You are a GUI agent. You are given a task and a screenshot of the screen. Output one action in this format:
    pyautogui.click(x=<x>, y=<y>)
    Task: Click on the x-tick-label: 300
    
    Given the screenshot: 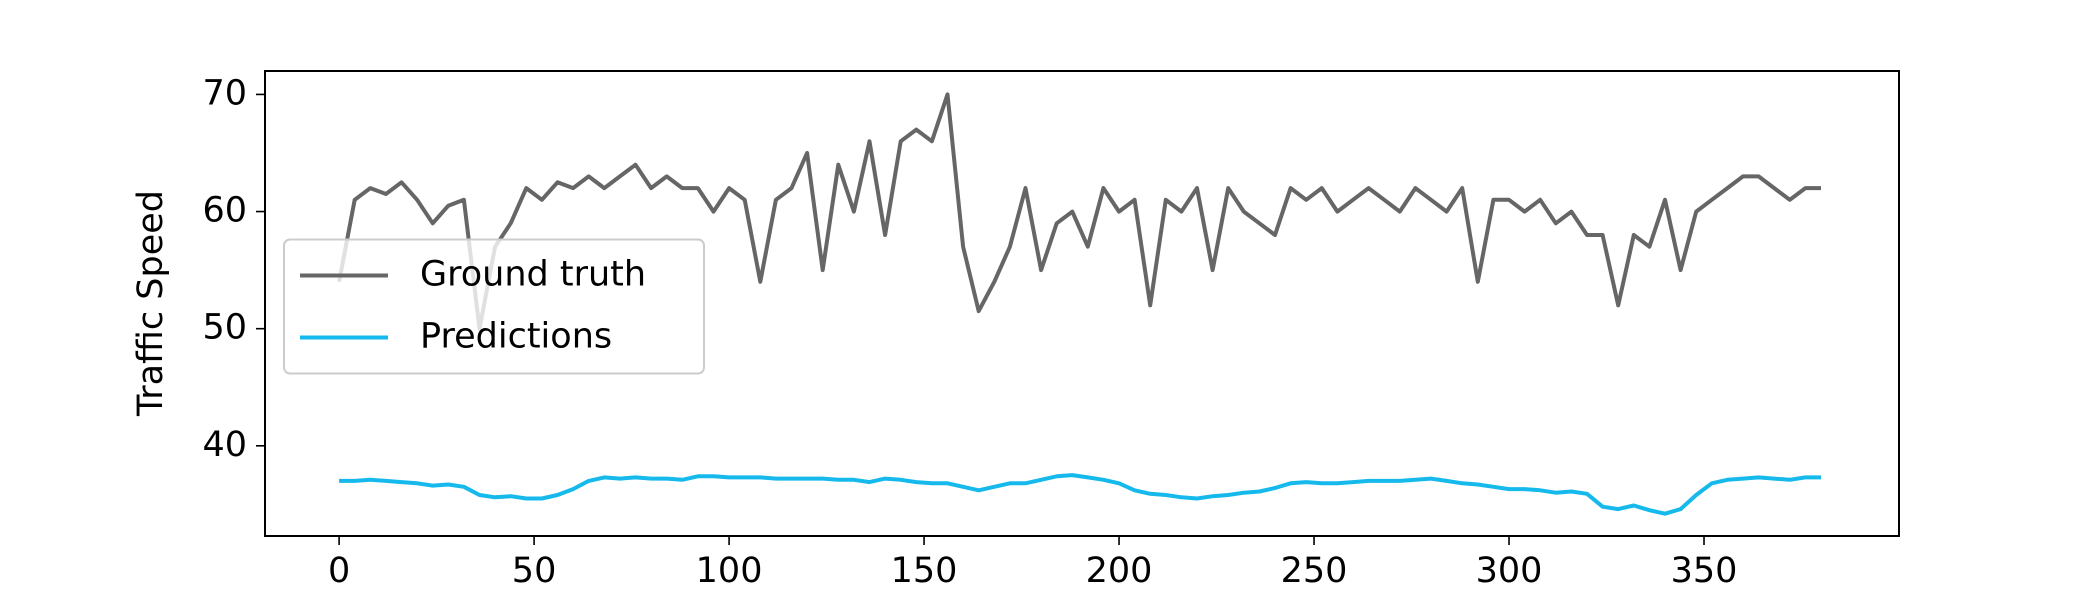 What is the action you would take?
    pyautogui.click(x=1509, y=571)
    